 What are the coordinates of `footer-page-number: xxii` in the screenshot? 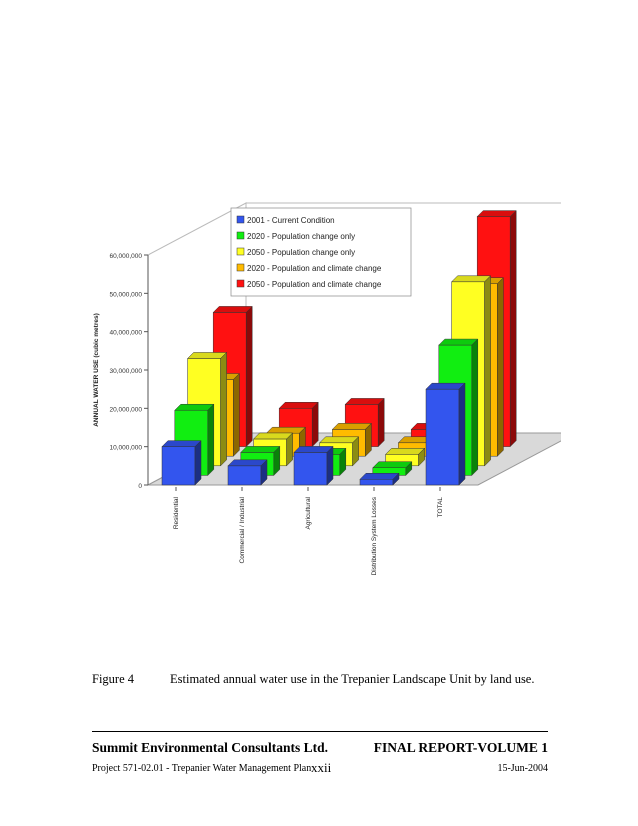 It's located at (321, 767).